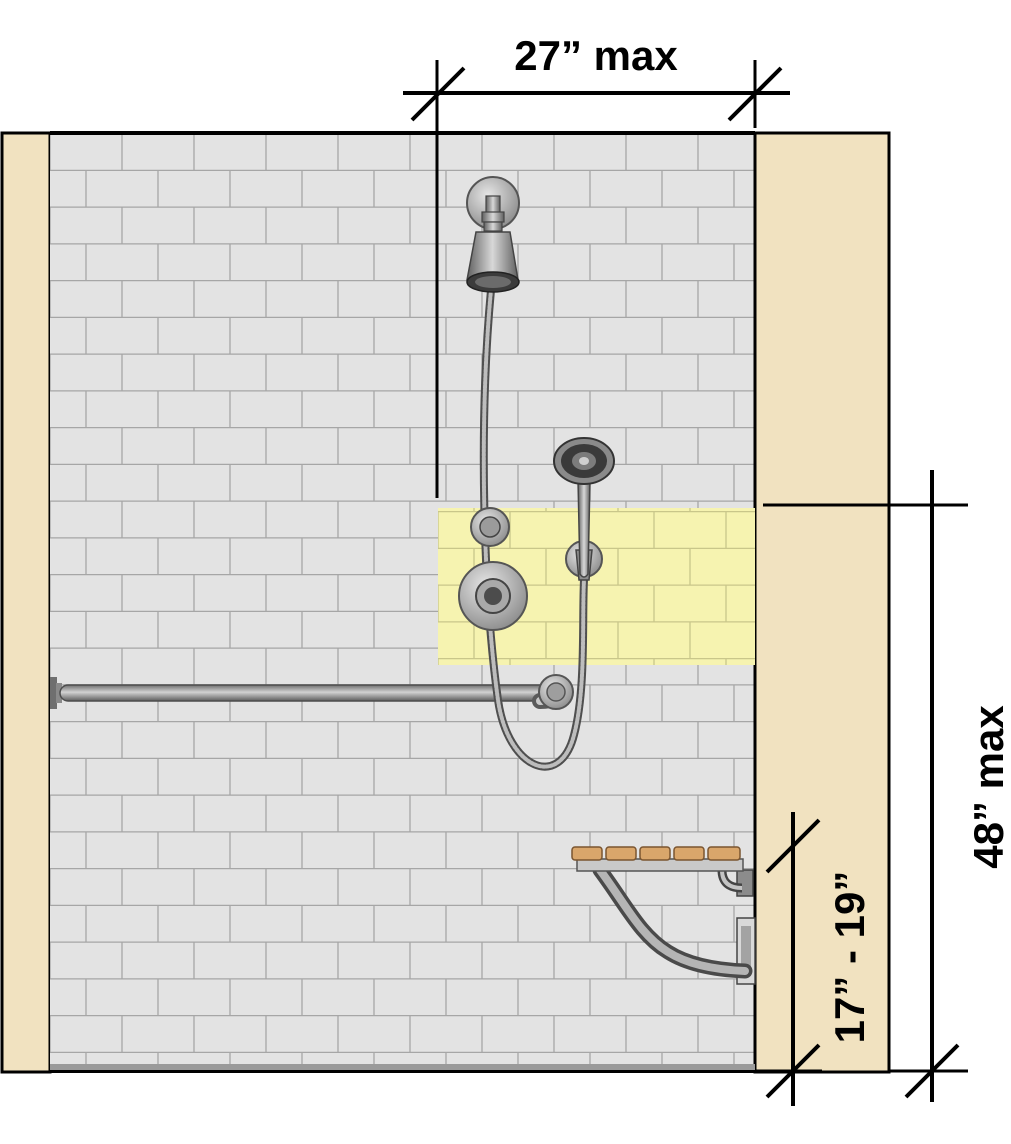 The width and height of the screenshot is (1011, 1144). I want to click on shower-valve-icon, so click(493, 596).